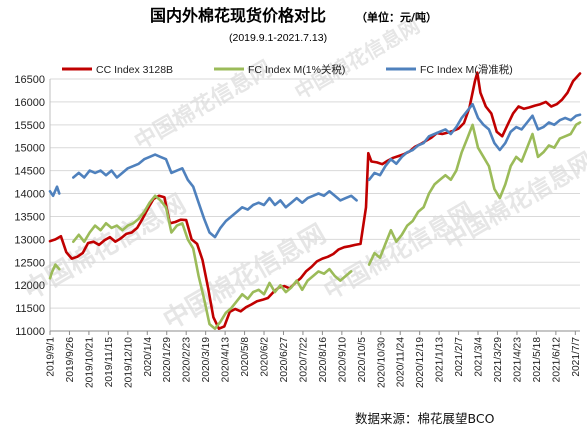  Describe the element at coordinates (342, 360) in the screenshot. I see `x-tick-label: 2020/9/10` at that location.